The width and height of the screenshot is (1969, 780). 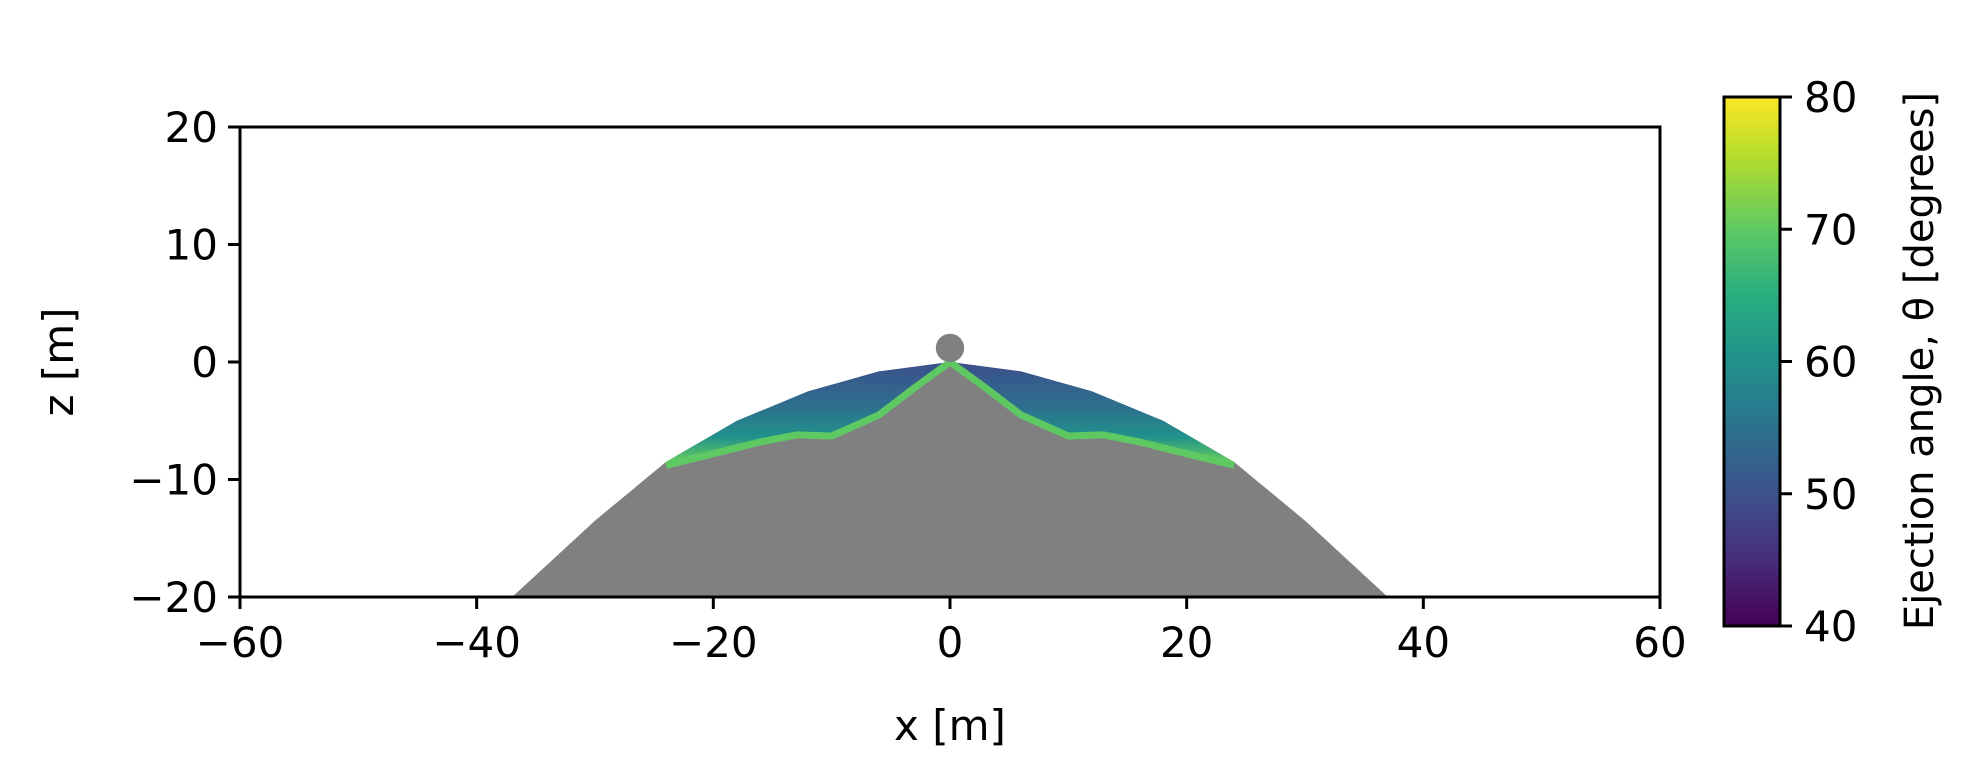 I want to click on y-tick-label: 20, so click(x=191, y=127).